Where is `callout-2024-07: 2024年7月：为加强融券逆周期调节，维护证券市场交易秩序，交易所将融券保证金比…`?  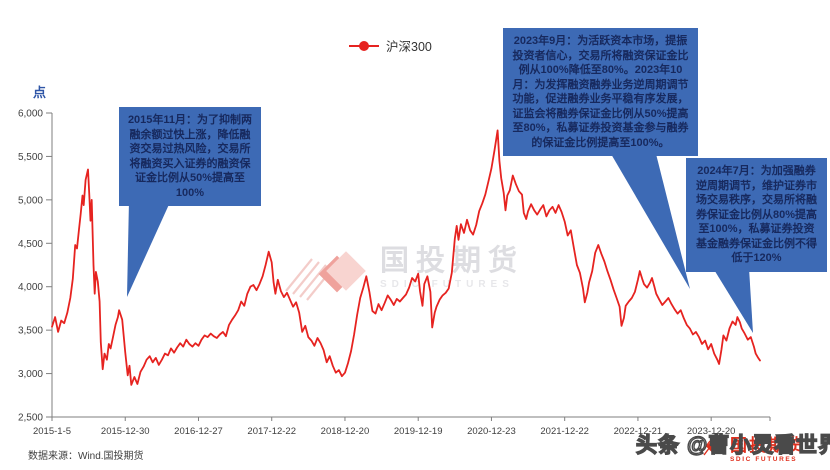 callout-2024-07: 2024年7月：为加强融券逆周期调节，维护证券市场交易秩序，交易所将融券保证金比… is located at coordinates (756, 215).